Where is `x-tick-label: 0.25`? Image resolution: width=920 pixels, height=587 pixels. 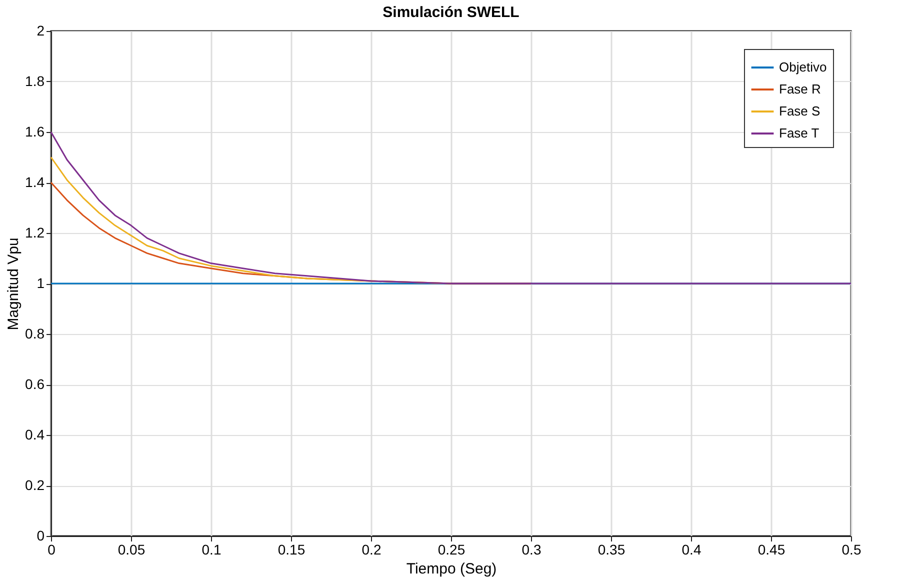 x-tick-label: 0.25 is located at coordinates (452, 550).